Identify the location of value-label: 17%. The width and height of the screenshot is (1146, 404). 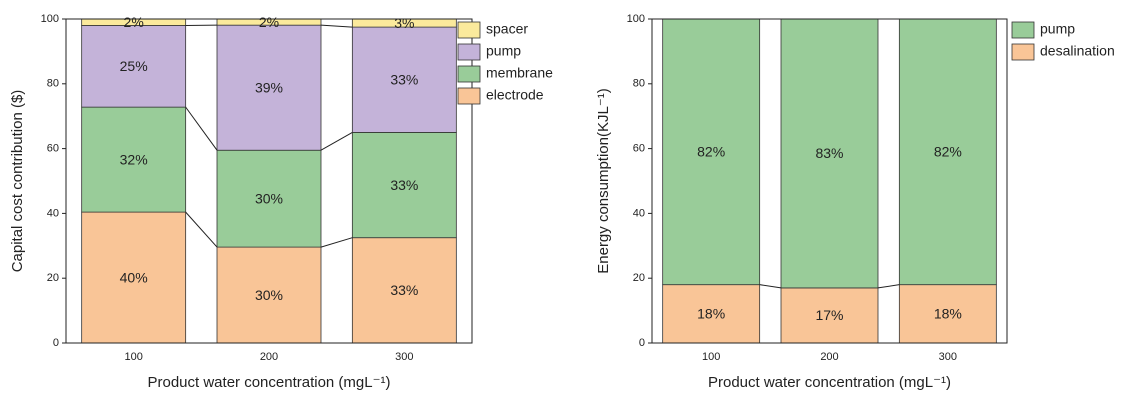
(829, 315).